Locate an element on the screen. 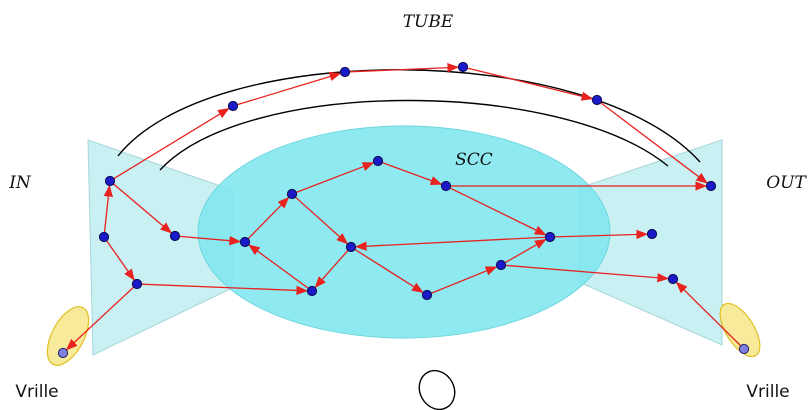  node-scc_e is located at coordinates (312, 291).